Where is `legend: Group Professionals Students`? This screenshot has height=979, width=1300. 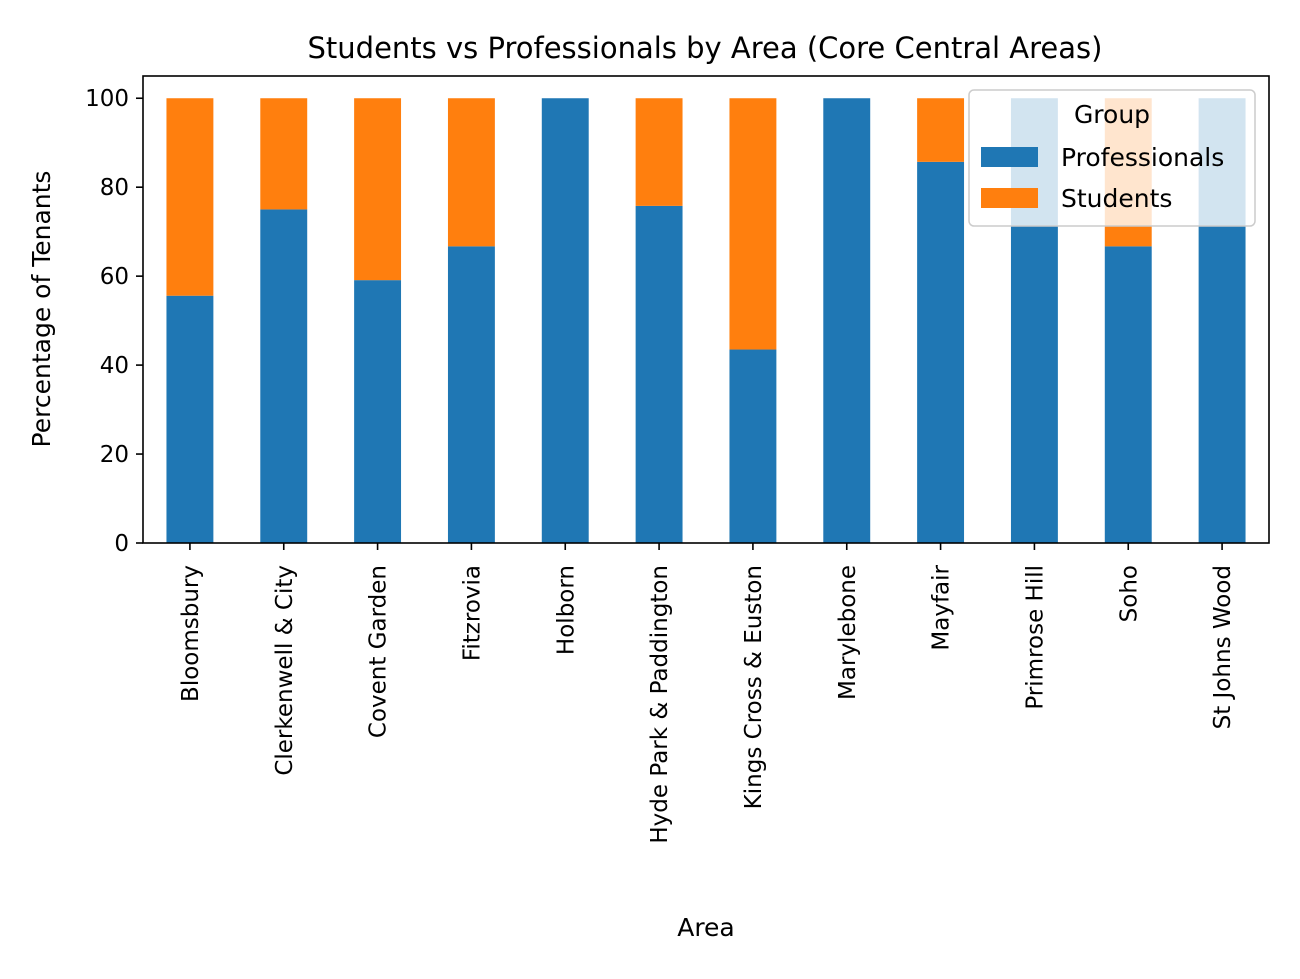
legend: Group Professionals Students is located at coordinates (1112, 158).